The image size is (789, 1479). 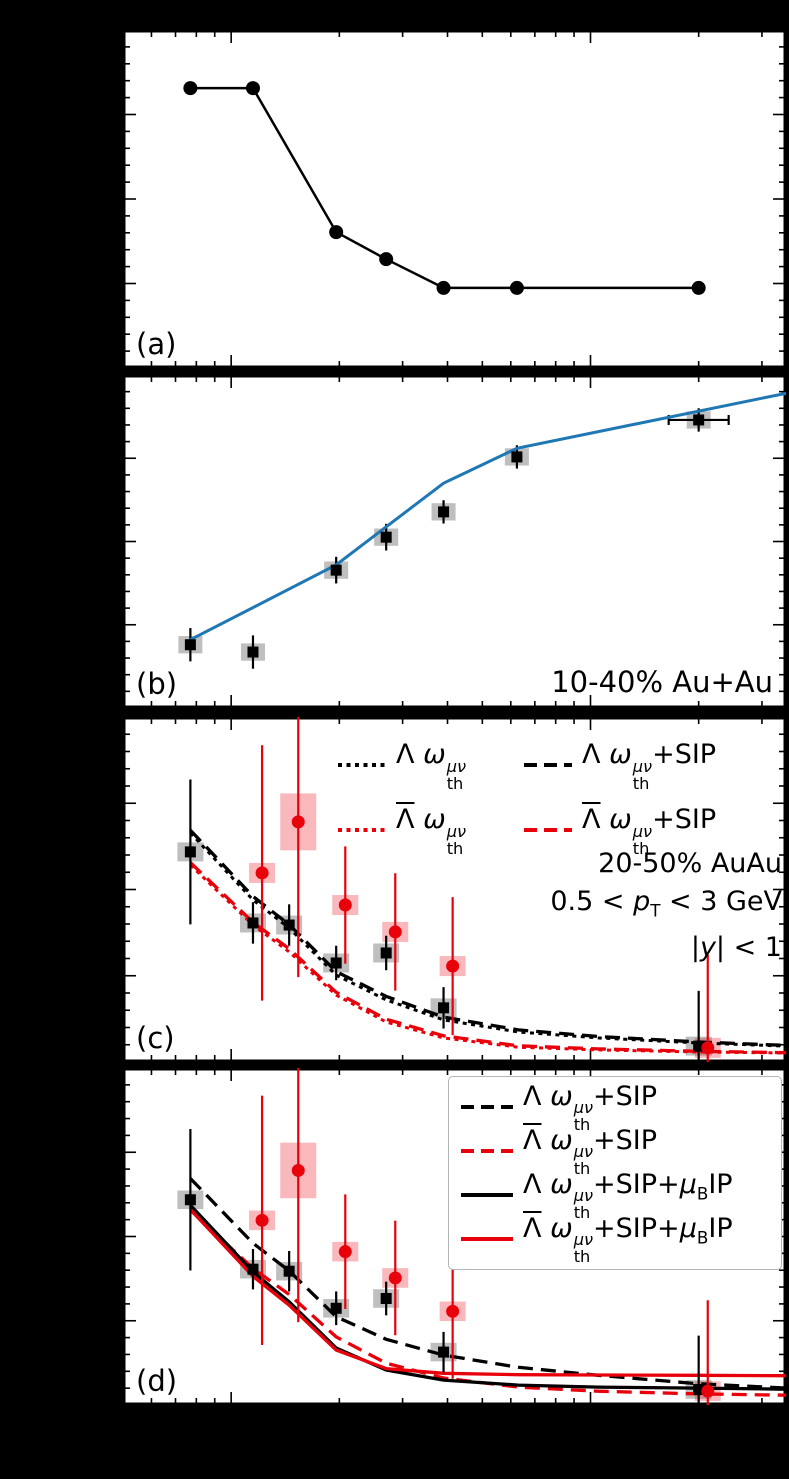 I want to click on antilambda-omega-th-SIP, so click(x=487, y=958).